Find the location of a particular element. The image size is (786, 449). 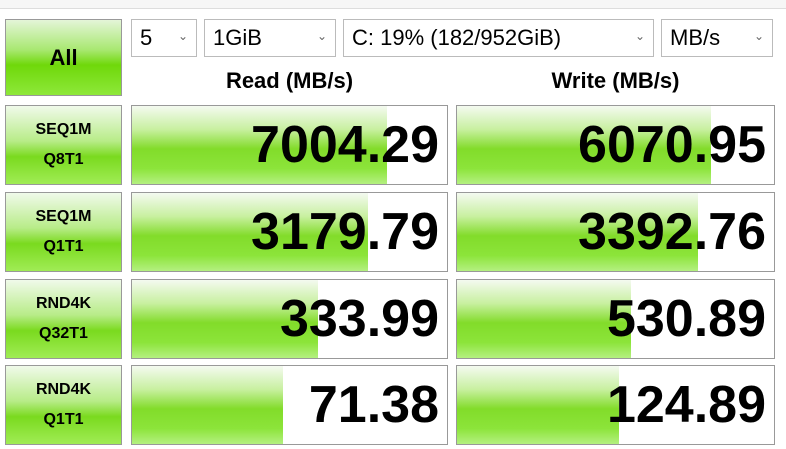

test-count-value: 5 is located at coordinates (146, 37).